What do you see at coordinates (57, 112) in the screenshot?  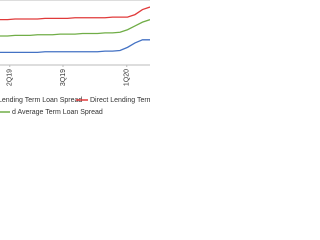 I see `legend-label: d Average Term Loan Spread` at bounding box center [57, 112].